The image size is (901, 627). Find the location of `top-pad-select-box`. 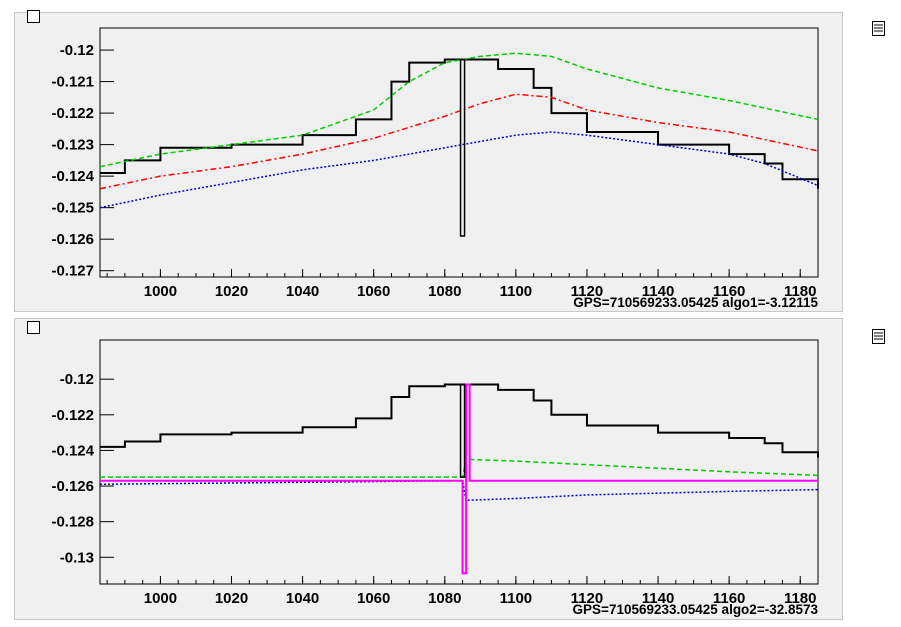

top-pad-select-box is located at coordinates (33, 16).